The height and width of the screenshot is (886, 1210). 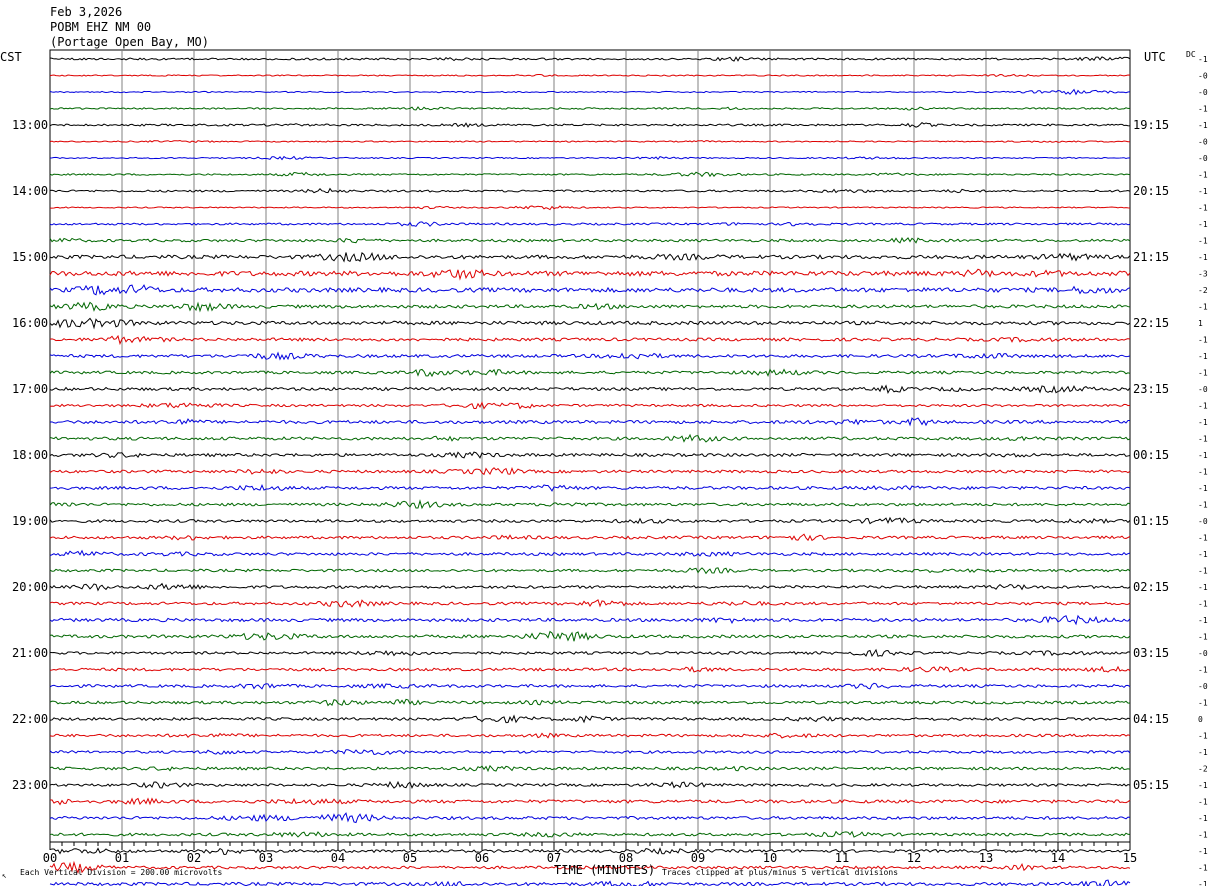 What do you see at coordinates (1151, 191) in the screenshot?
I see `right-time-label: 20:15` at bounding box center [1151, 191].